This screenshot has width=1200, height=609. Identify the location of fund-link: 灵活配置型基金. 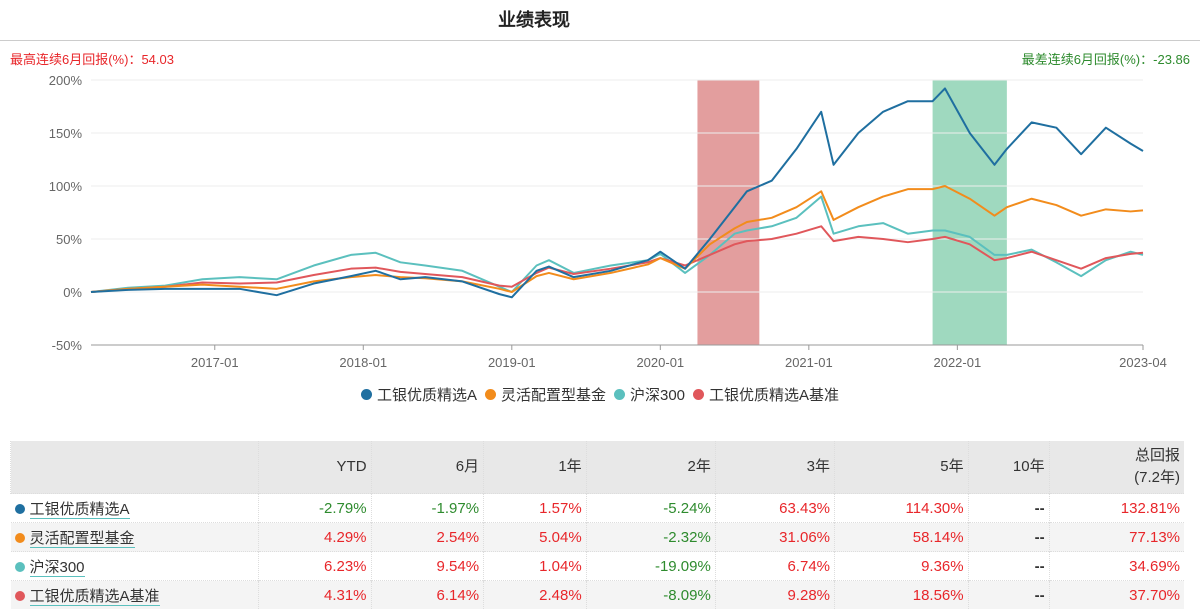
(82, 539).